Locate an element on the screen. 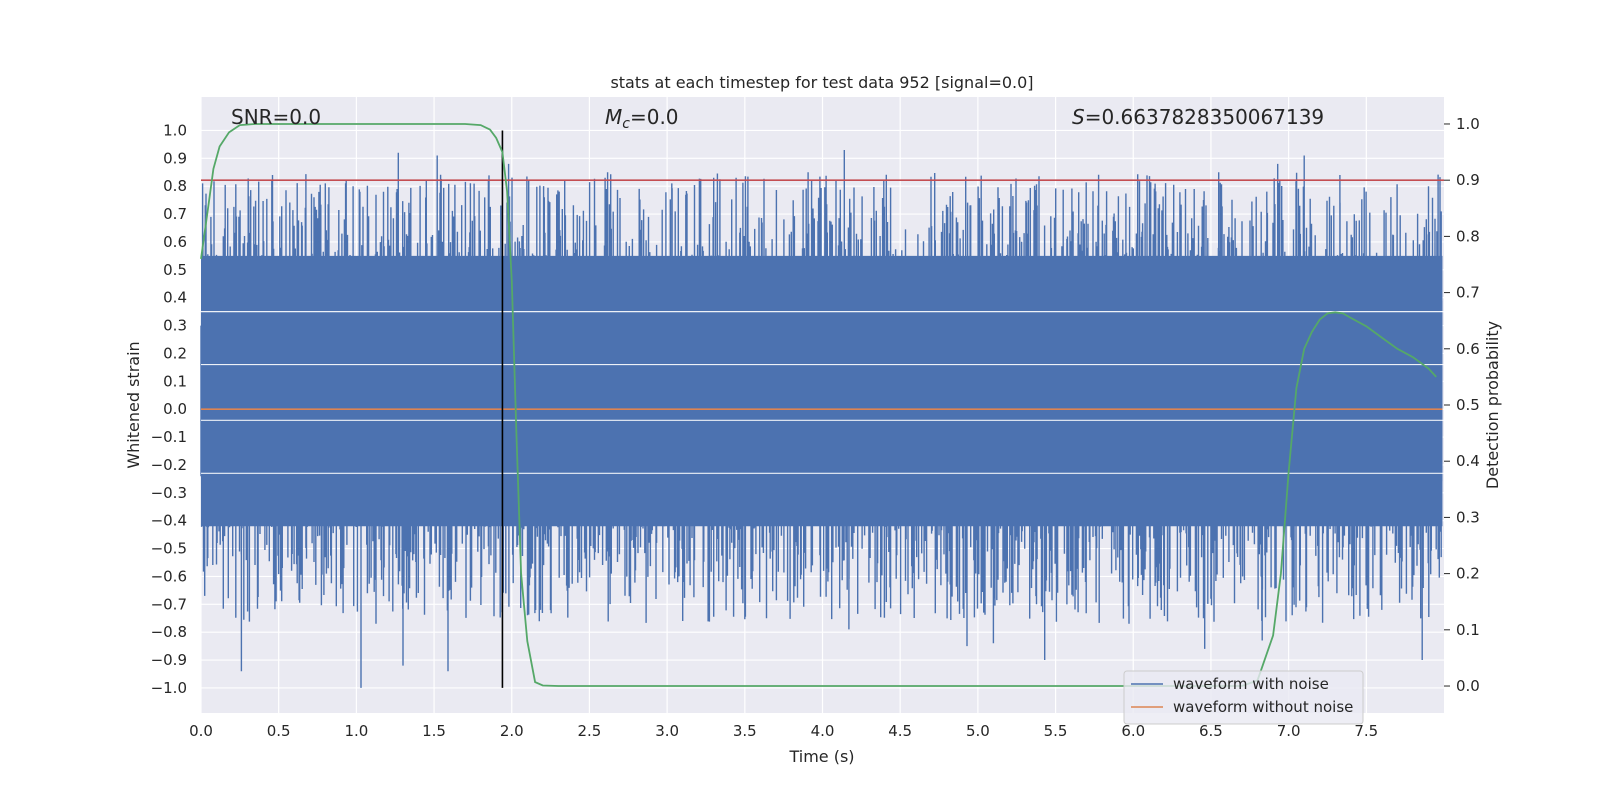  y2-tick-label: 1.0 is located at coordinates (1468, 124).